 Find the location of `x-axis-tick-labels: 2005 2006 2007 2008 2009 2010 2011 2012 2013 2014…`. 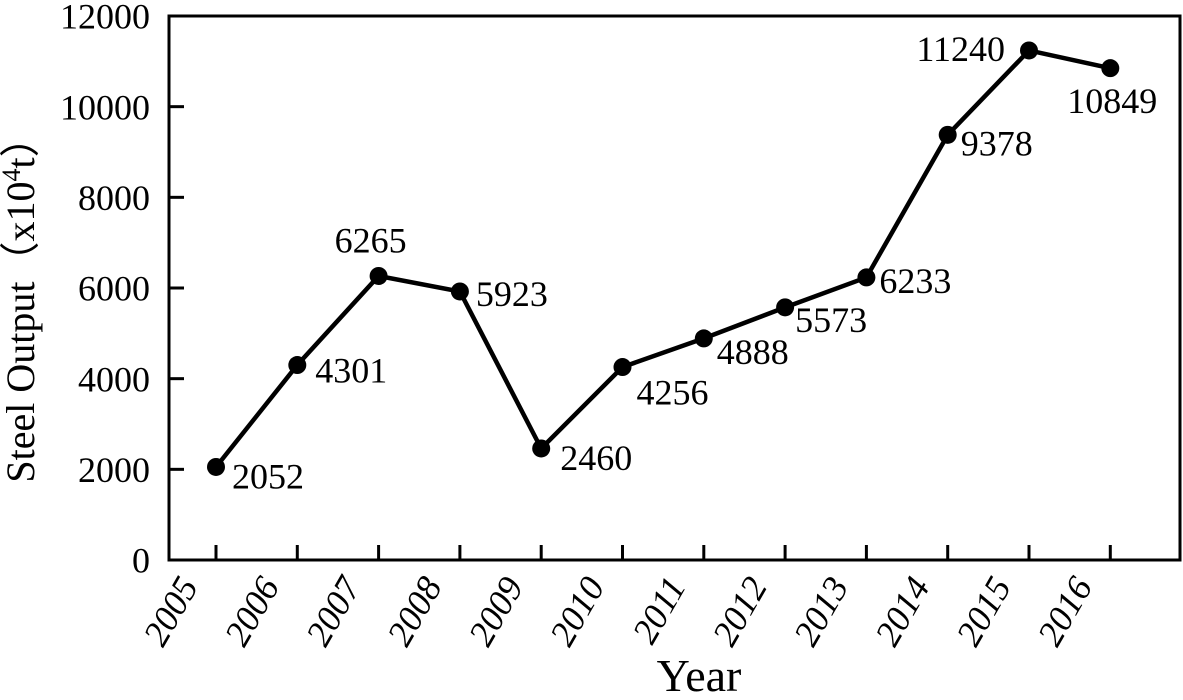

x-axis-tick-labels: 2005 2006 2007 2008 2009 2010 2011 2012 2013 2014… is located at coordinates (617, 610).